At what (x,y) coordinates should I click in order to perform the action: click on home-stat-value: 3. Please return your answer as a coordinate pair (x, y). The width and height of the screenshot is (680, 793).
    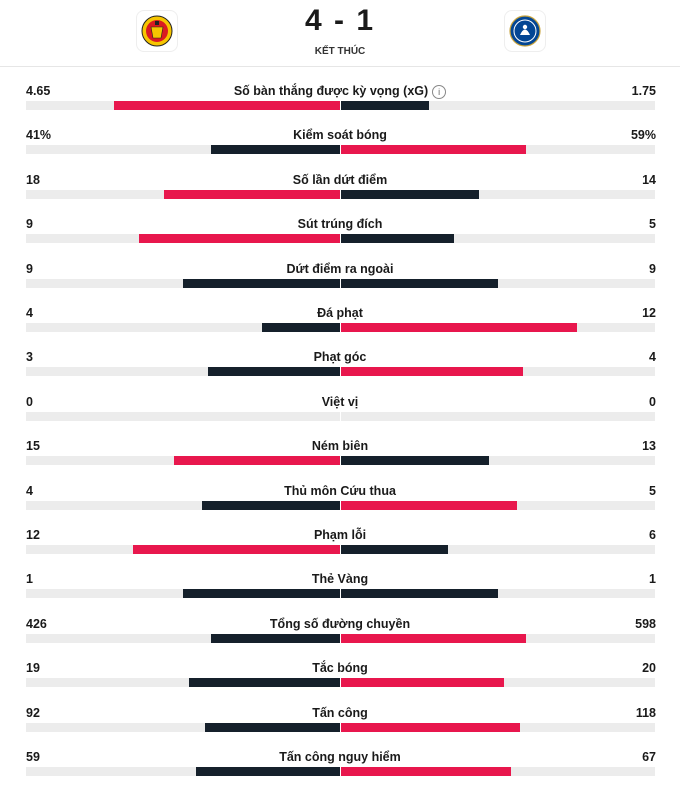
    Looking at the image, I should click on (29, 357).